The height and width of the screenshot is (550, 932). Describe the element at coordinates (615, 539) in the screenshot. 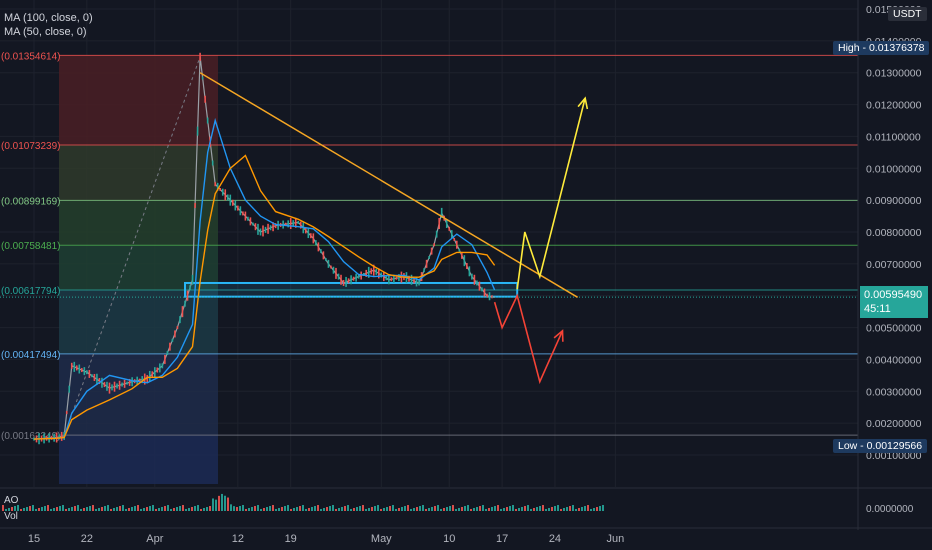

I see `x-tick-label: Jun` at that location.